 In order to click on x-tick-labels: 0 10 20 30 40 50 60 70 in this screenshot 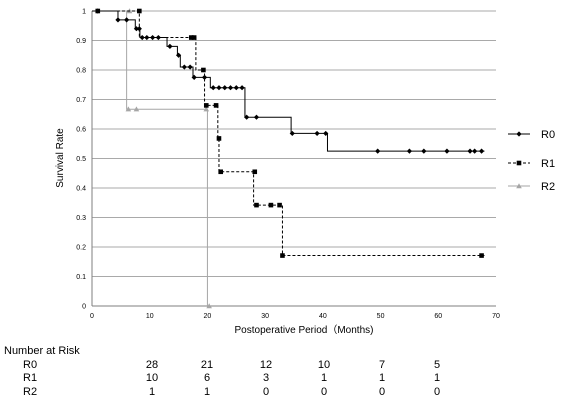, I will do `click(295, 316)`.